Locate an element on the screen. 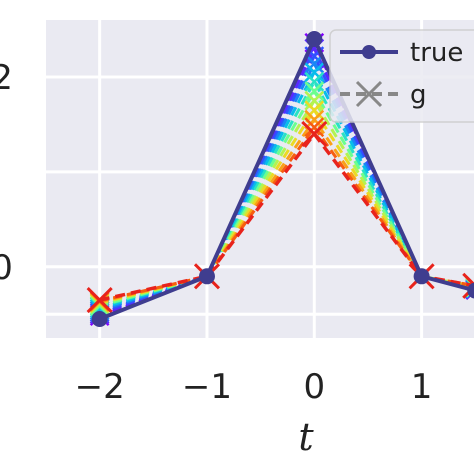 This screenshot has height=474, width=474. legend-true-label: true is located at coordinates (436, 53).